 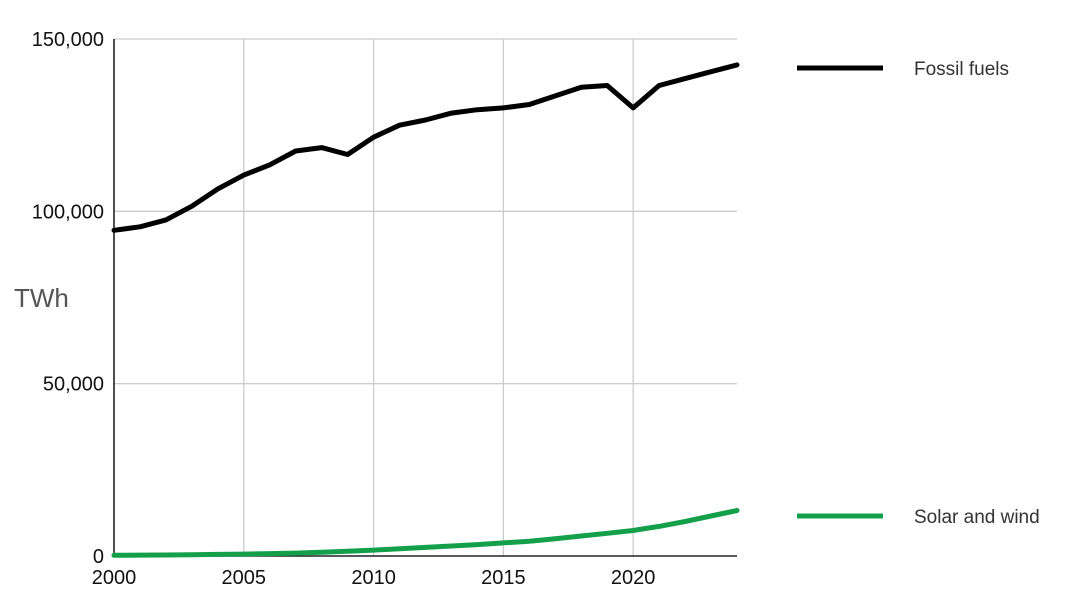 What do you see at coordinates (961, 69) in the screenshot?
I see `legend-label: Fossil fuels` at bounding box center [961, 69].